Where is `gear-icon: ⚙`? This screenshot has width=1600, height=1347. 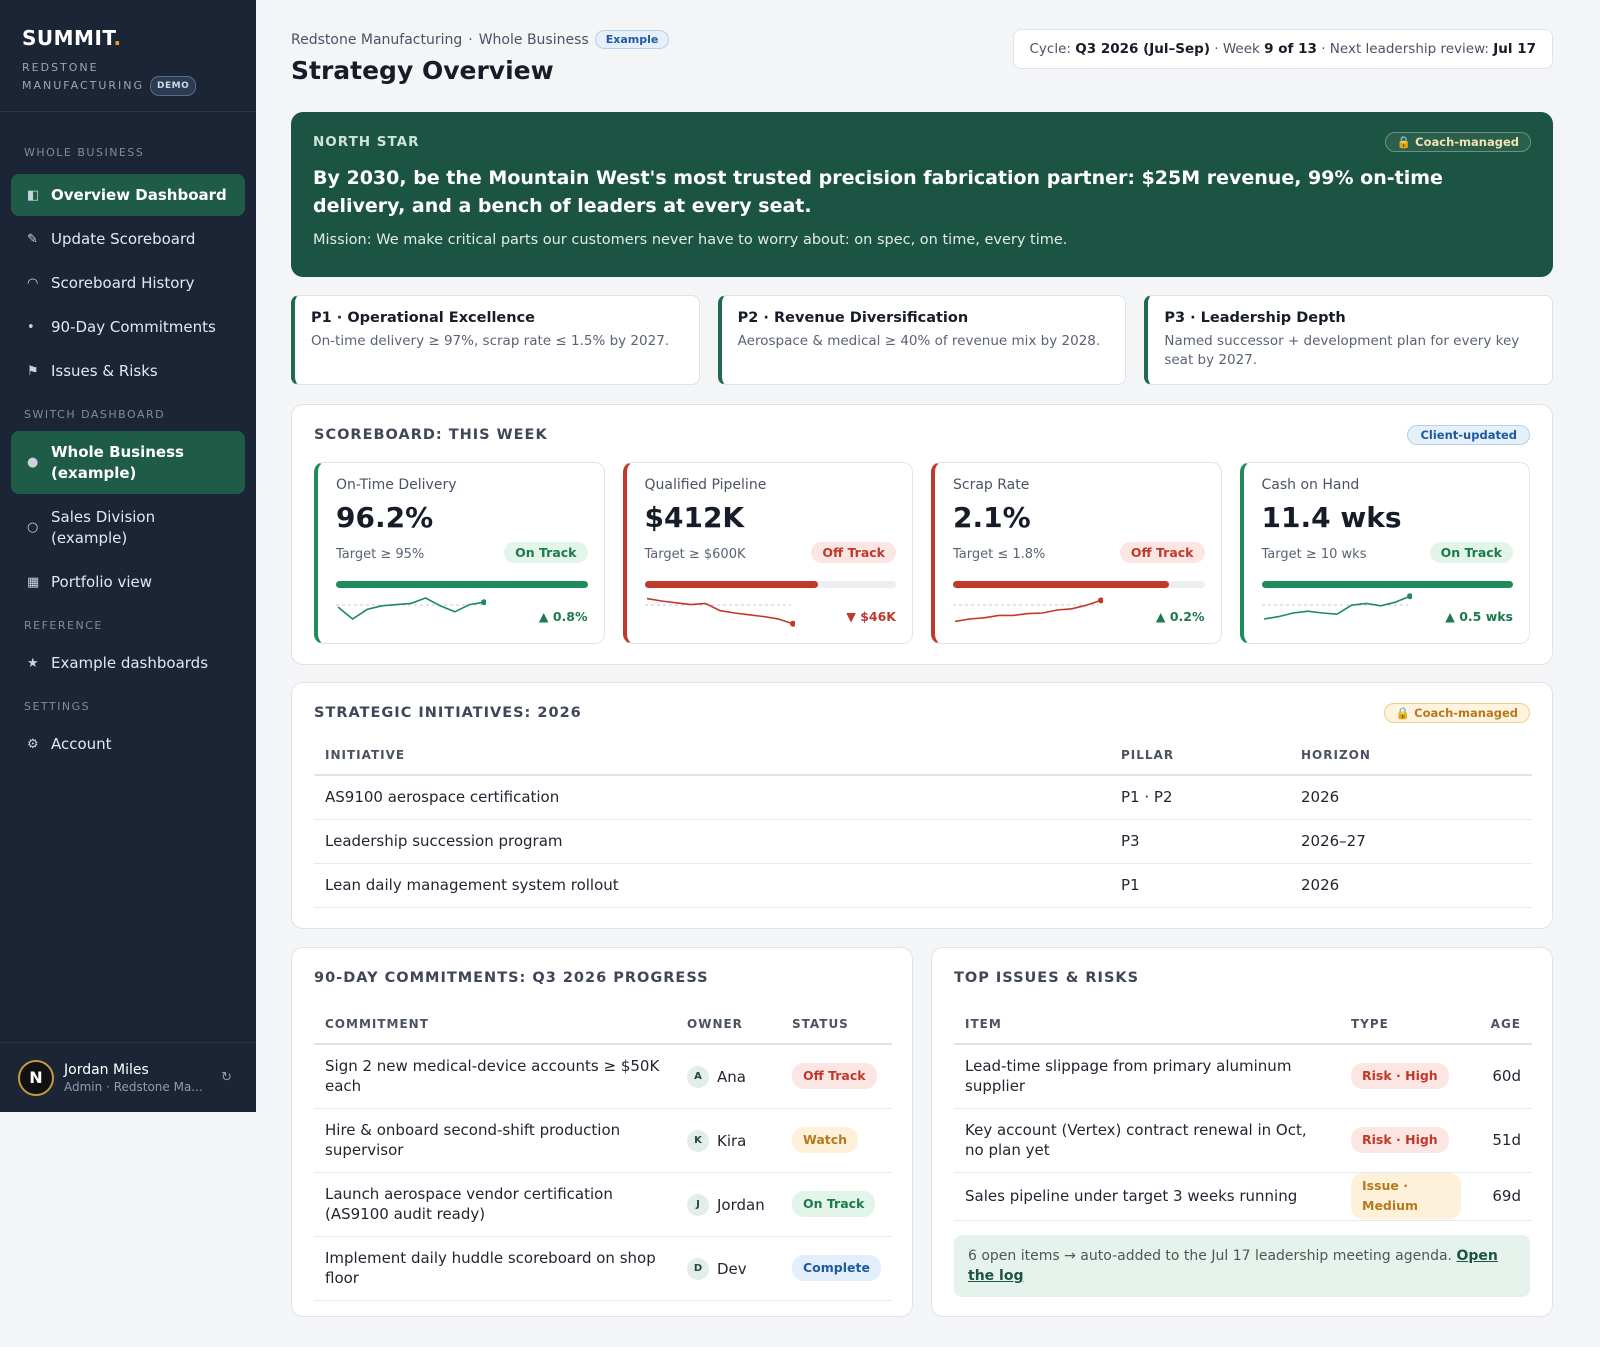
gear-icon: ⚙ is located at coordinates (33, 744).